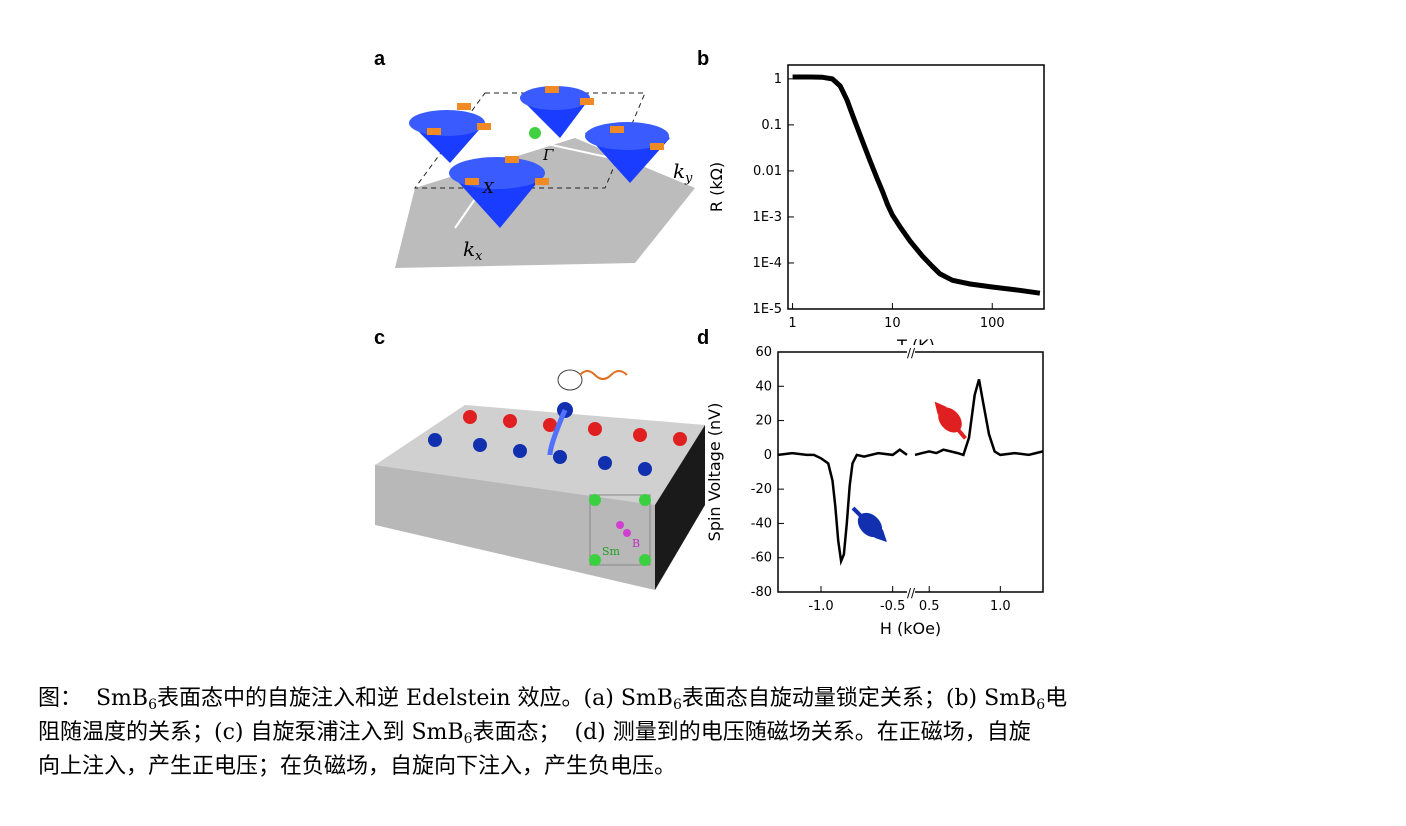 The width and height of the screenshot is (1406, 826). Describe the element at coordinates (763, 352) in the screenshot. I see `y-tick-label: 60` at that location.